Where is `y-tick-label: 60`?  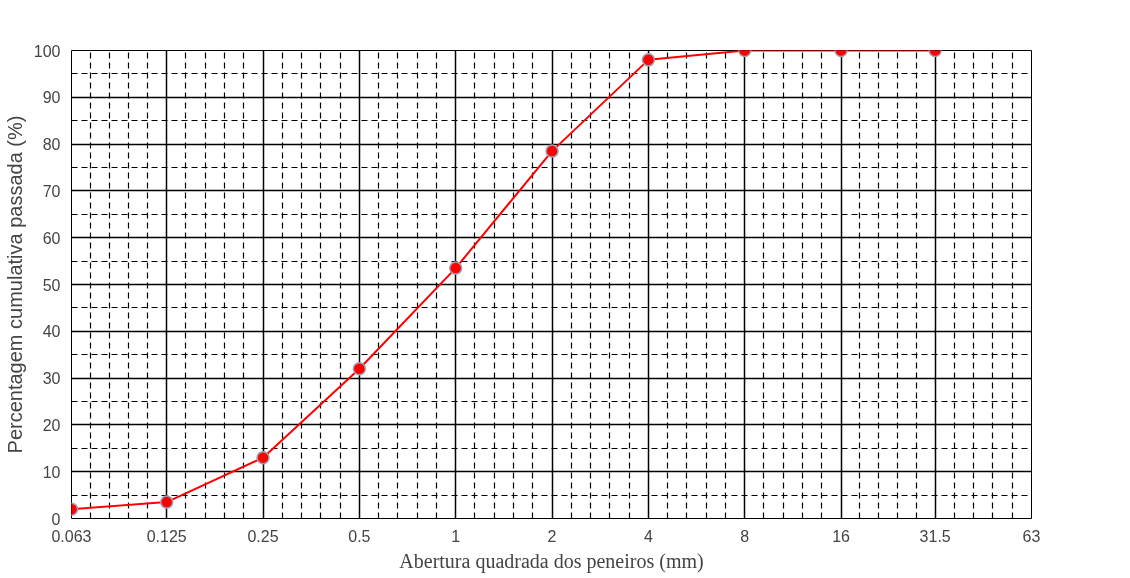 y-tick-label: 60 is located at coordinates (51, 238).